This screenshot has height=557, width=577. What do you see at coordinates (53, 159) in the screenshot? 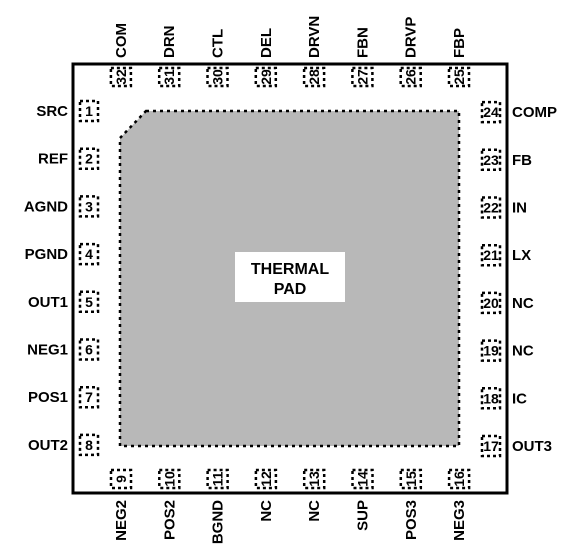
I see `pin-name: REF` at bounding box center [53, 159].